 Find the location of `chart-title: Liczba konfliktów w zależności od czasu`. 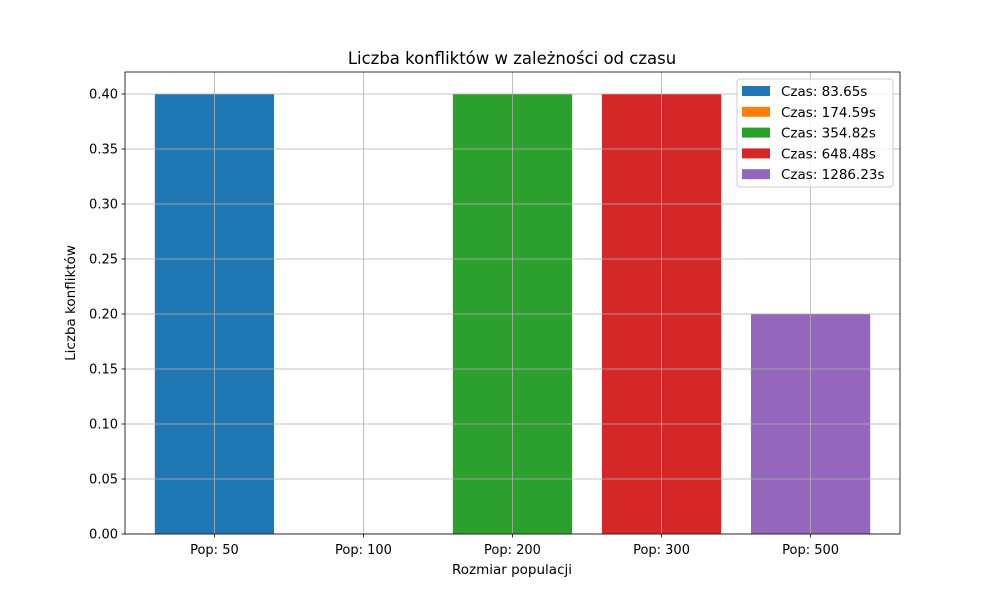

chart-title: Liczba konfliktów w zależności od czasu is located at coordinates (512, 58).